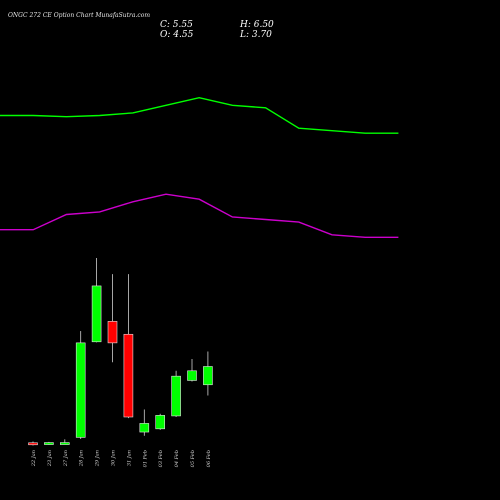 The image size is (500, 500). What do you see at coordinates (209, 458) in the screenshot?
I see `x-tick-label: 06 Feb` at bounding box center [209, 458].